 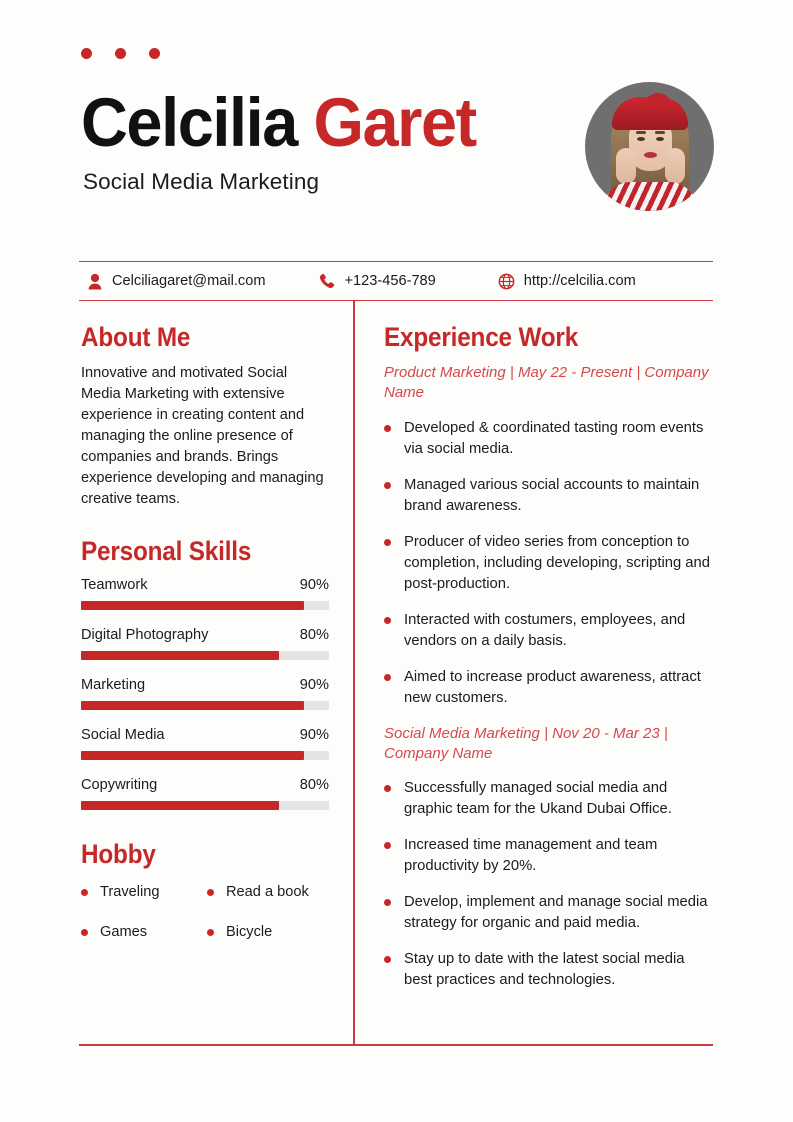 I want to click on contact-email: Celciliagaret@mail.com, so click(x=176, y=281).